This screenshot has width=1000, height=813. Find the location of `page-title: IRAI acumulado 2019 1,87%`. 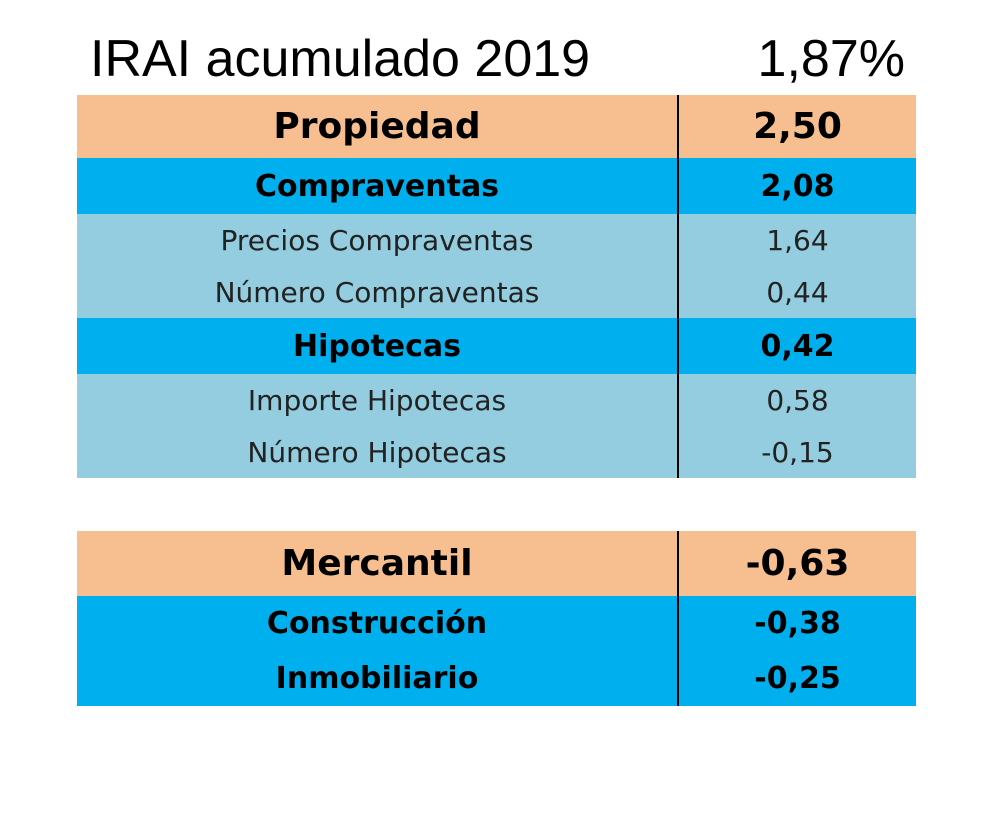

page-title: IRAI acumulado 2019 1,87% is located at coordinates (497, 59).